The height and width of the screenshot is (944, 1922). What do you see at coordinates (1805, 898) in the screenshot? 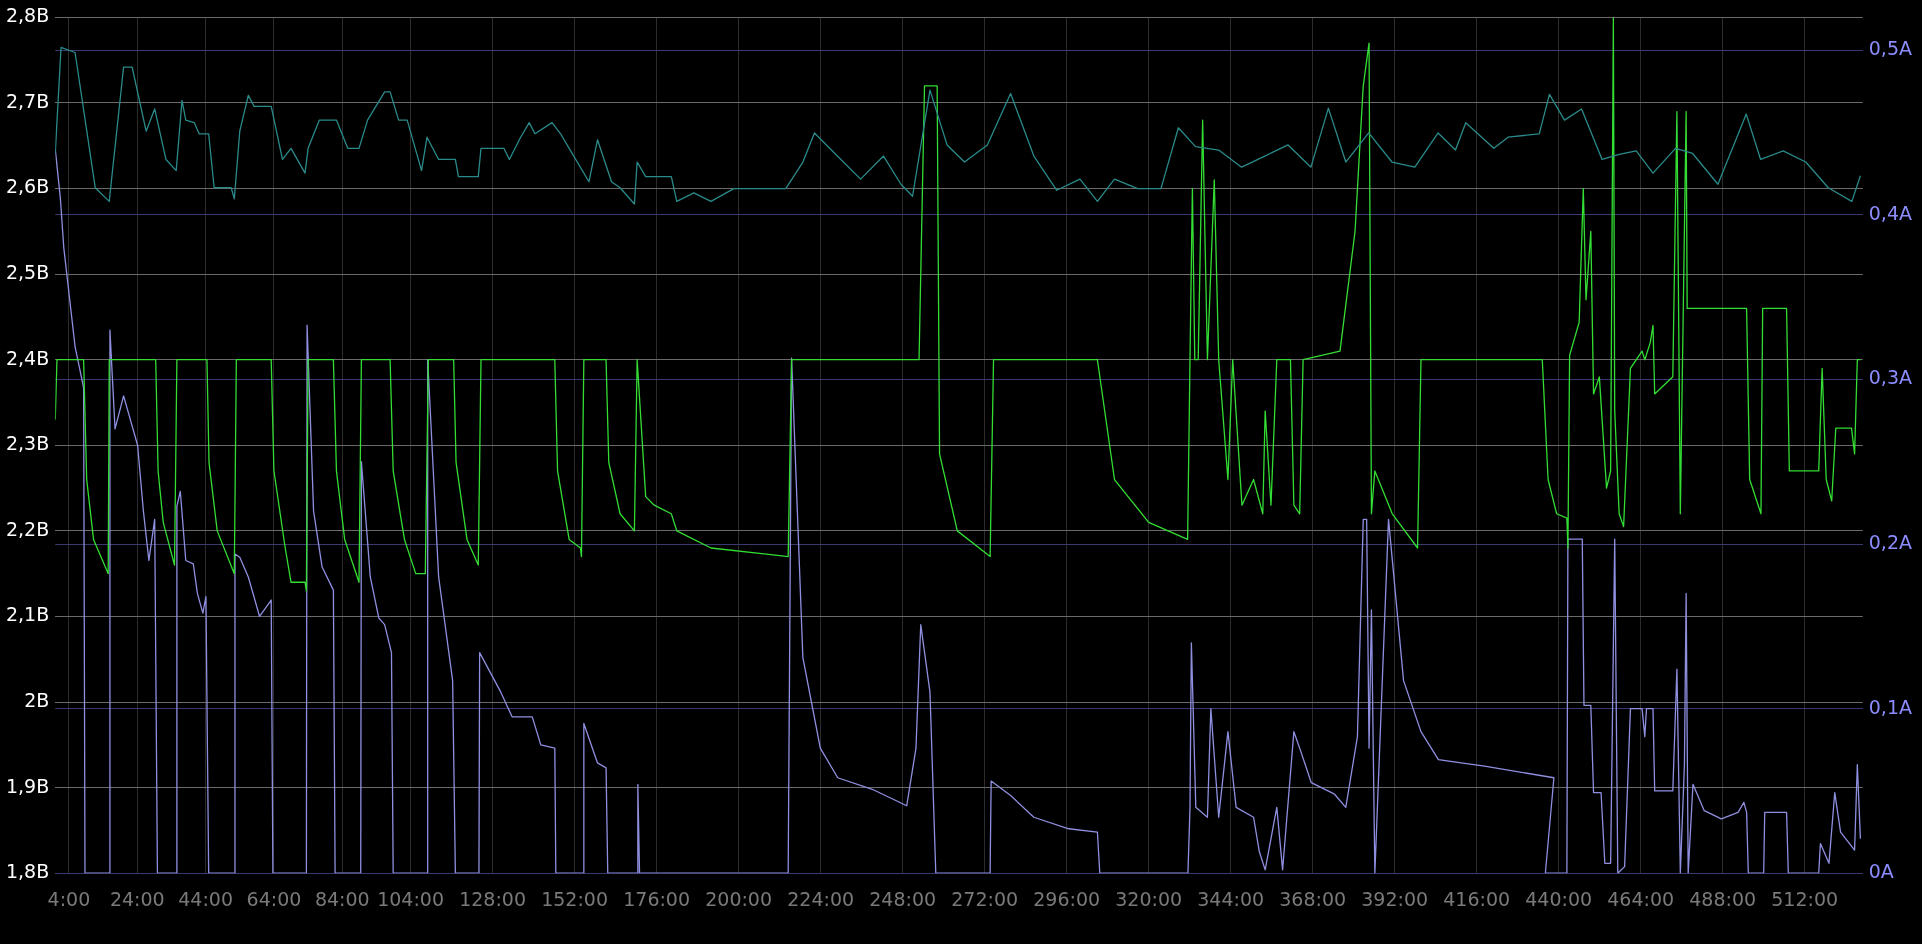
I see `x-tick-label: 512:00` at bounding box center [1805, 898].